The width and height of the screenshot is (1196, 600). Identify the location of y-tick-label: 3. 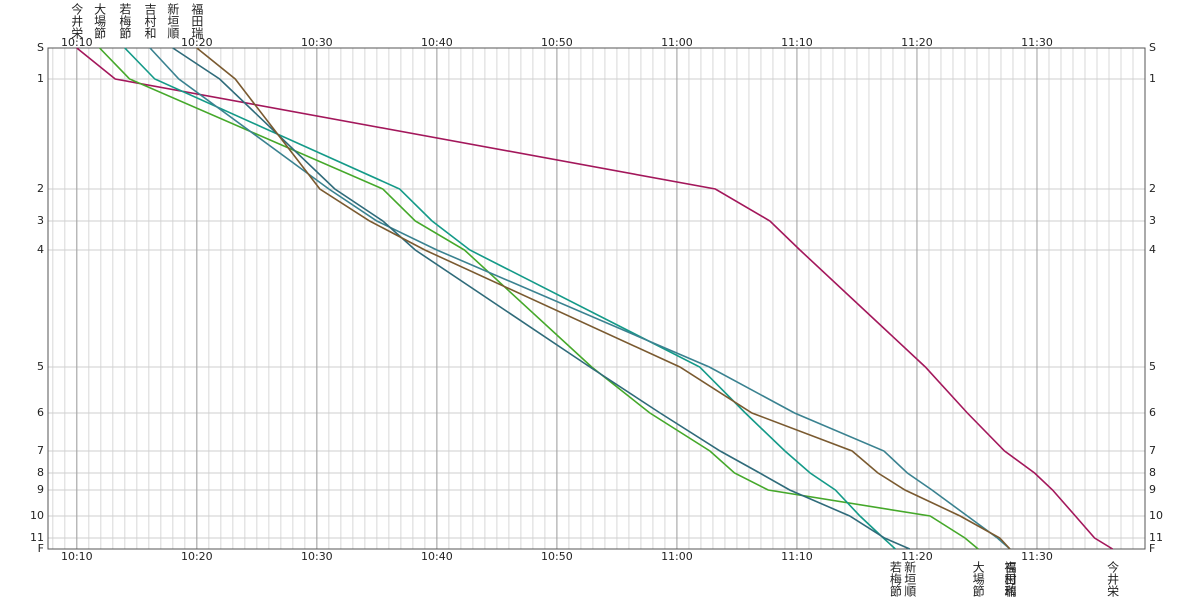
(40, 220).